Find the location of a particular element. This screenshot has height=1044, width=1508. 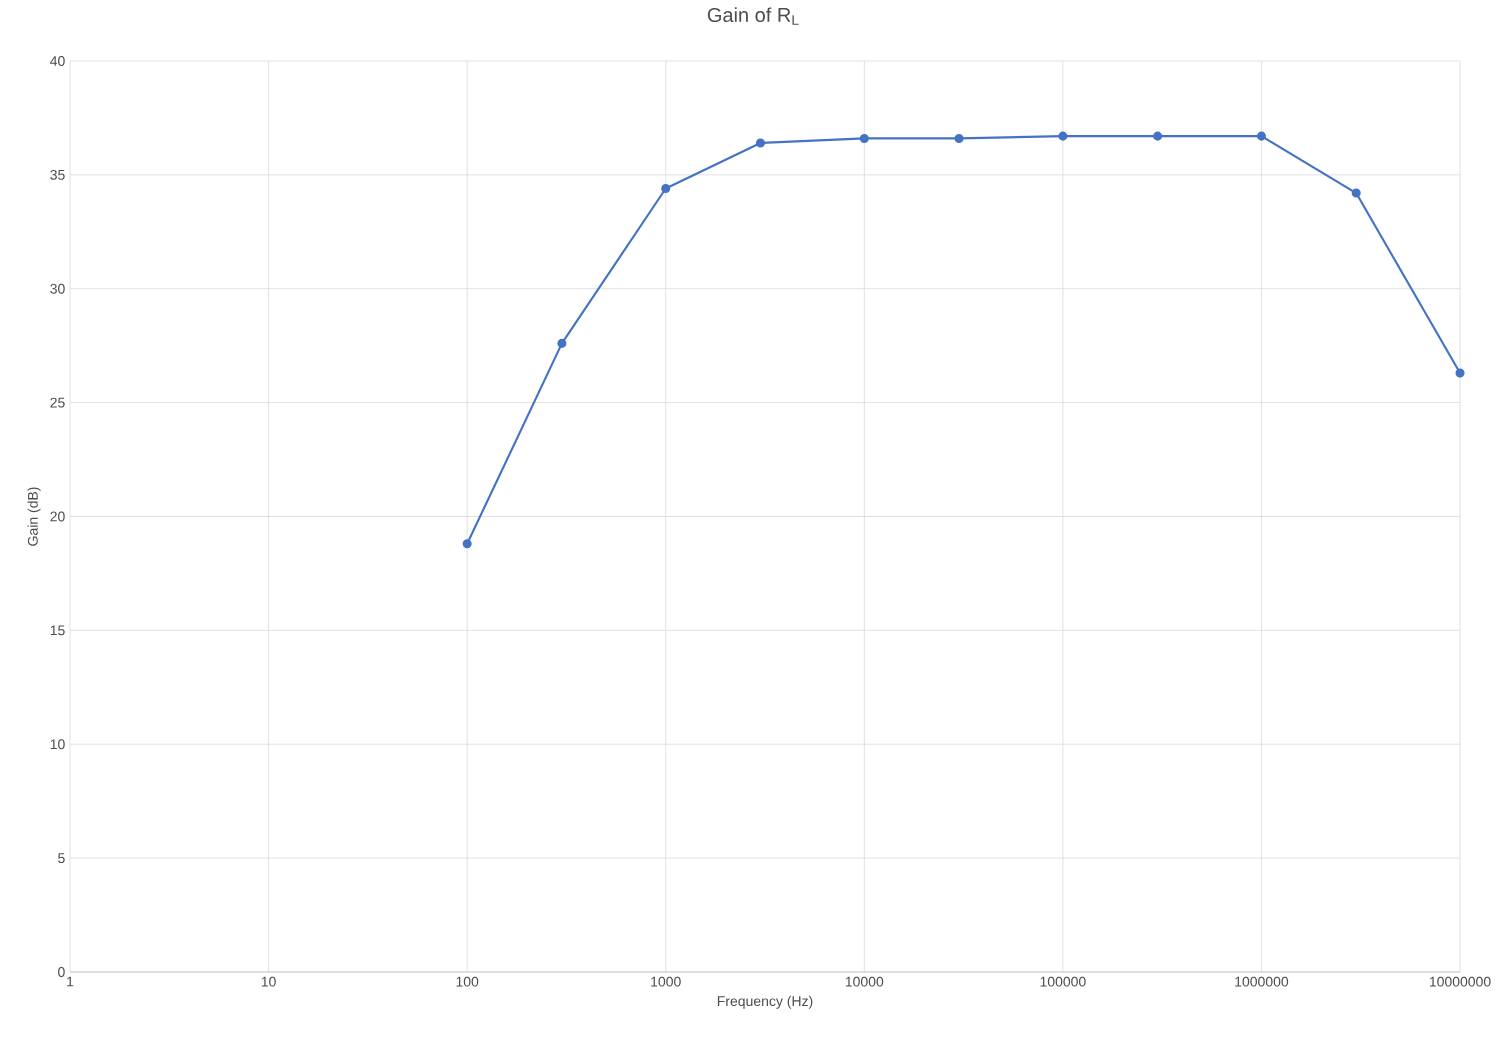

x-tick-label: 1000000 is located at coordinates (1262, 981).